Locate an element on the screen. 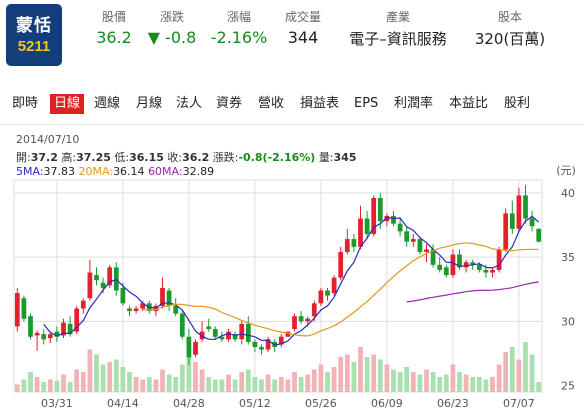 The width and height of the screenshot is (584, 415). ma-readout: 5MA:37.83 20MA:36.14 60MA:32.89 is located at coordinates (115, 171).